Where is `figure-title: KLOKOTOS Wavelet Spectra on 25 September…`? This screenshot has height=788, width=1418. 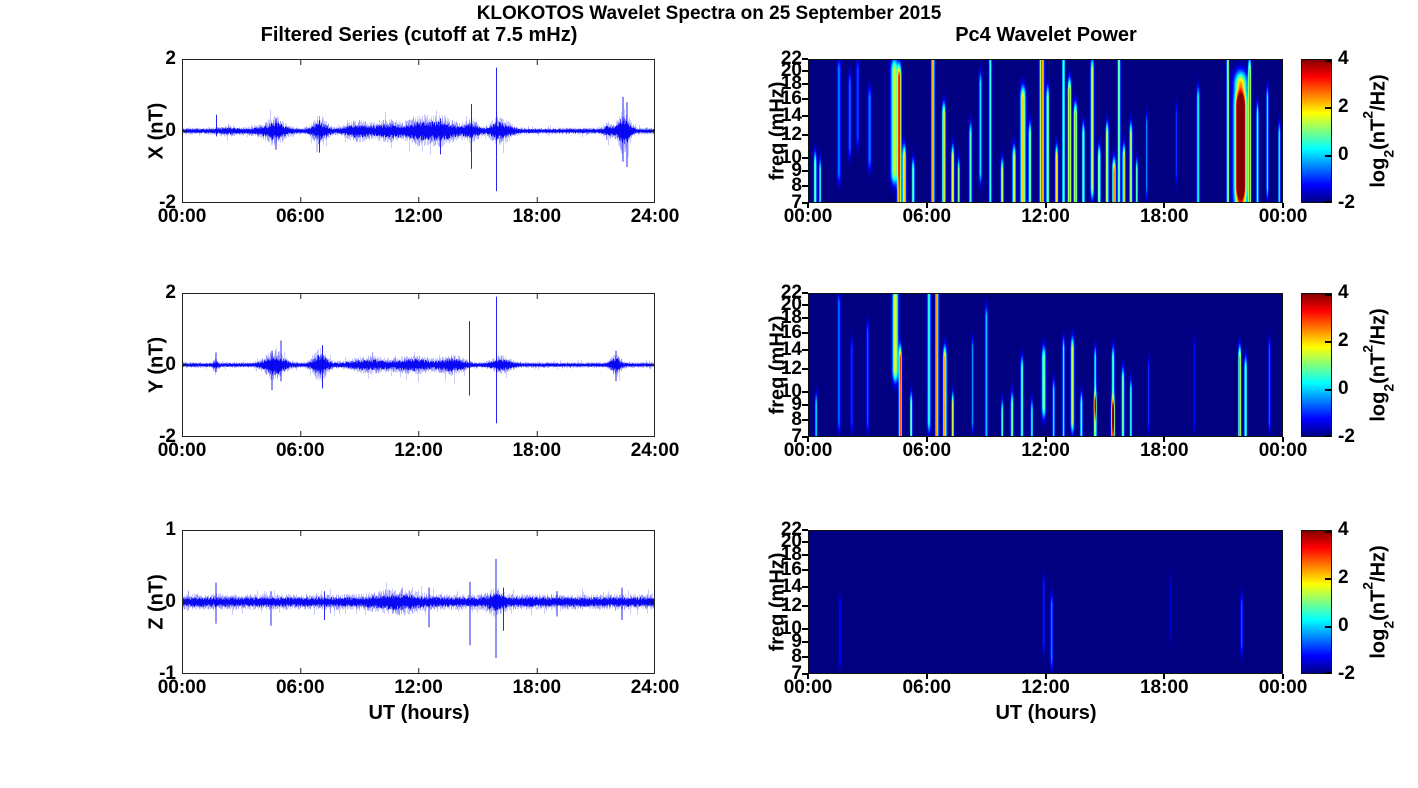
figure-title: KLOKOTOS Wavelet Spectra on 25 September… is located at coordinates (709, 13).